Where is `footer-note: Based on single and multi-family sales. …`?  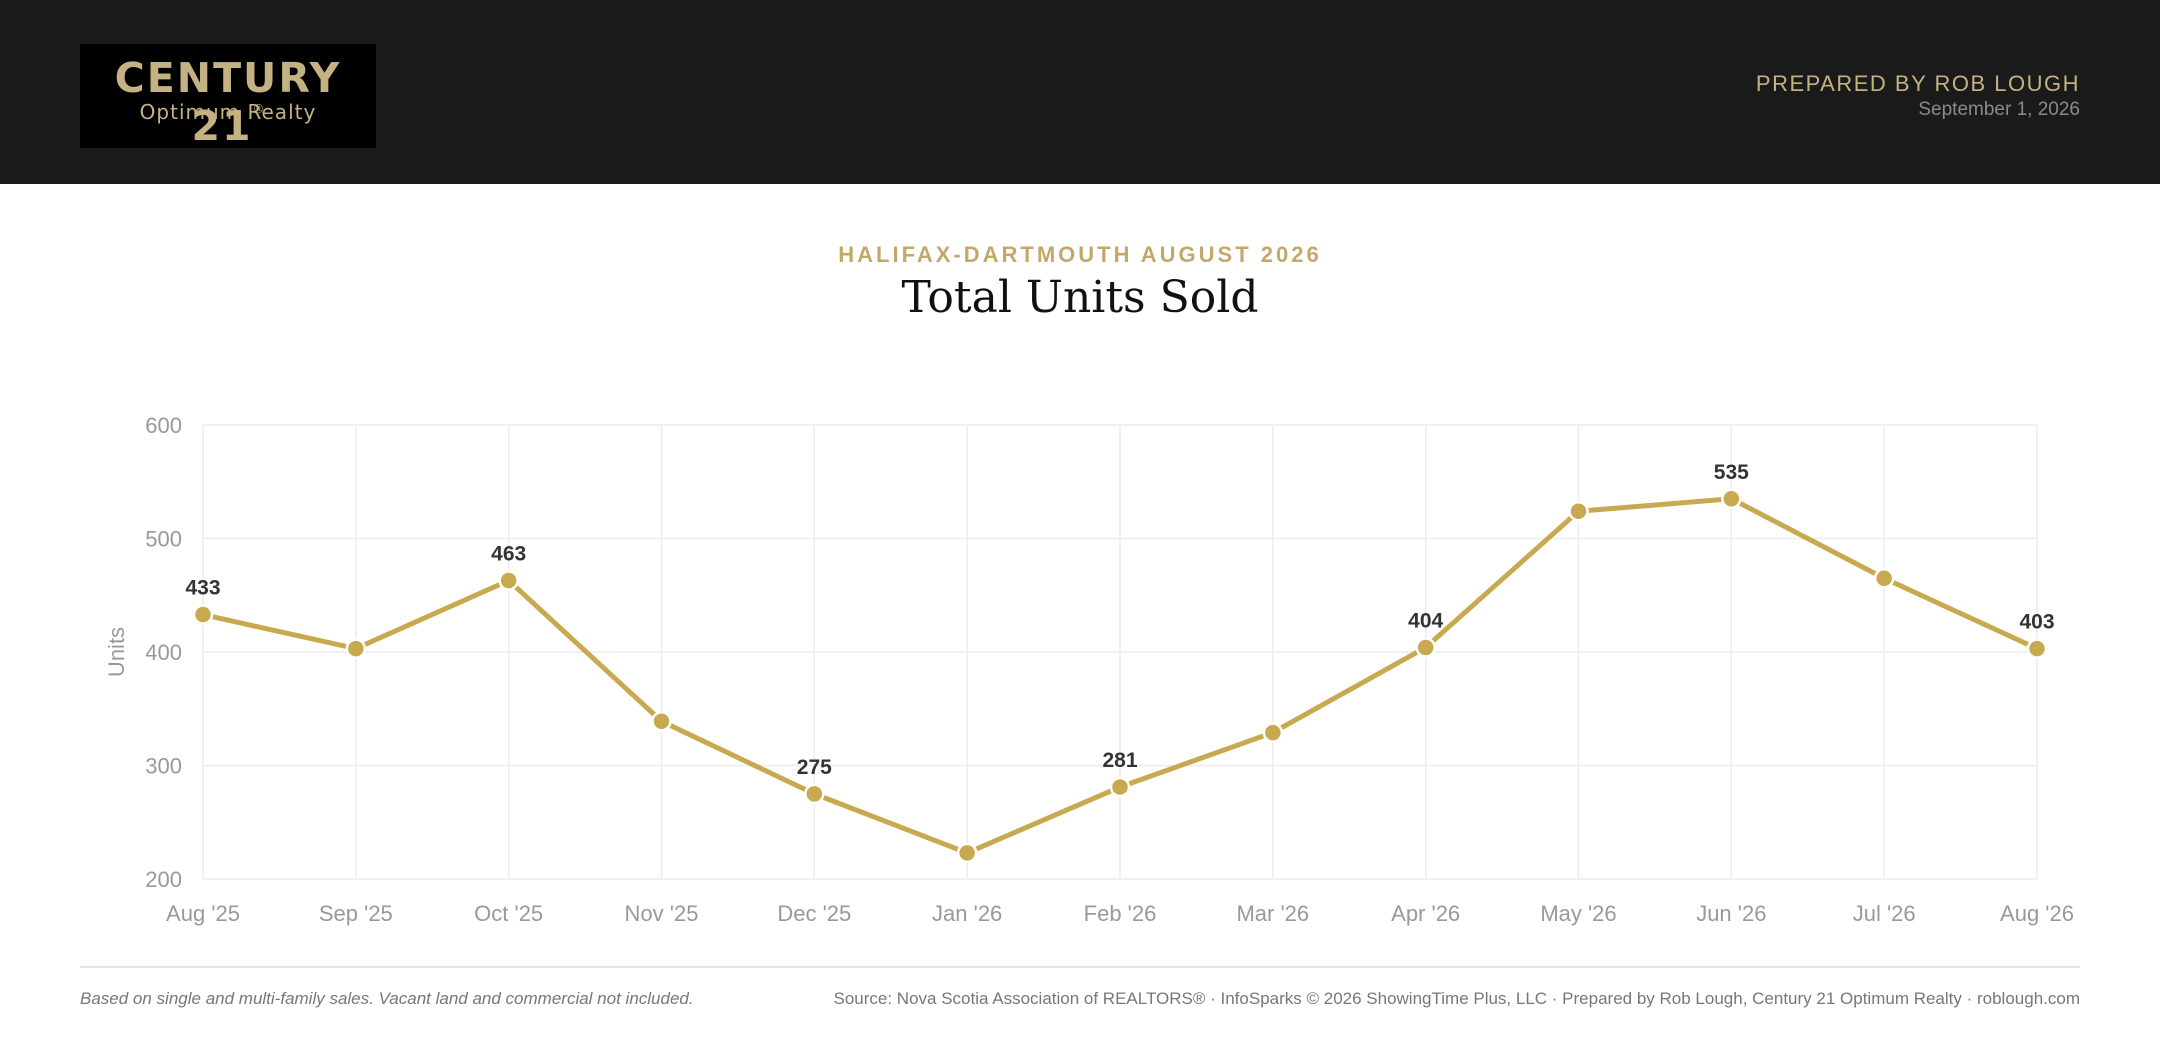 footer-note: Based on single and multi-family sales. … is located at coordinates (387, 998).